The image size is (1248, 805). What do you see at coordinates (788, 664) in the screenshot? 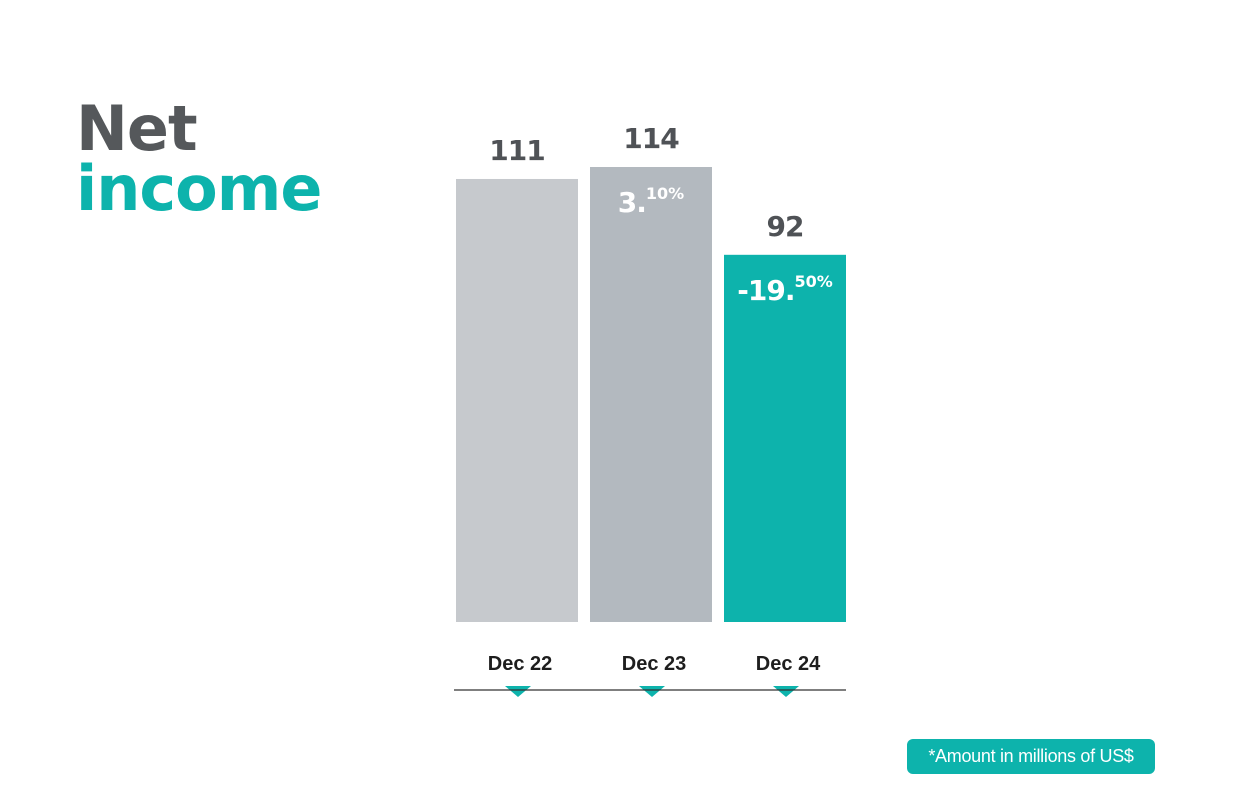
I see `category-label: Dec 24` at bounding box center [788, 664].